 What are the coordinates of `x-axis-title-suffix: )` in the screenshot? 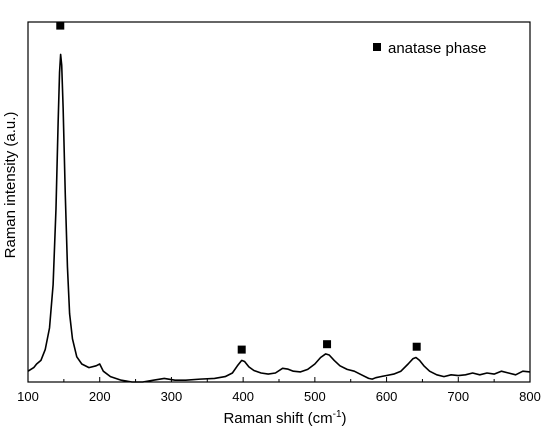 It's located at (344, 418).